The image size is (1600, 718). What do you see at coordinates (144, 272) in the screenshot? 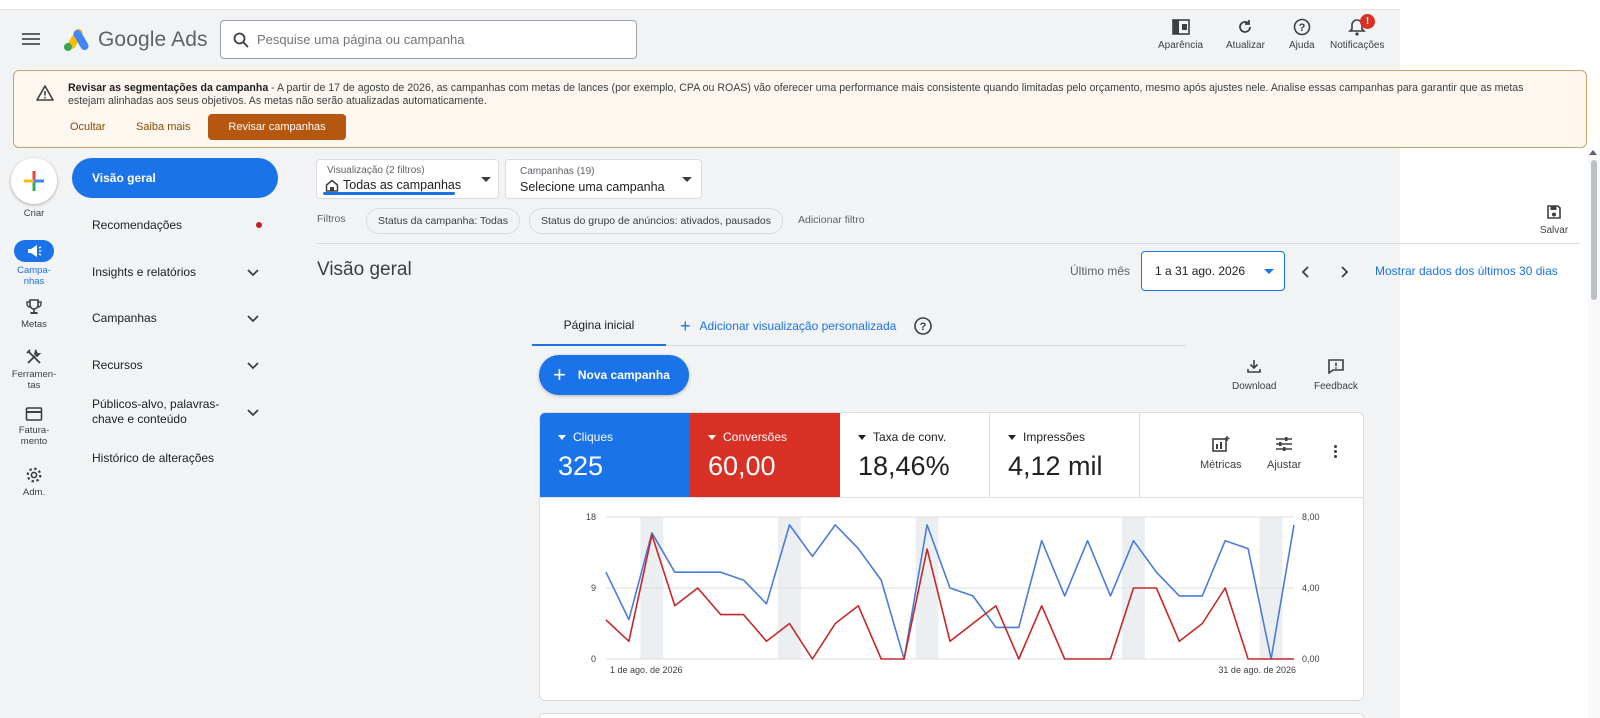
I see `nav-item-label: Insights e relatórios` at bounding box center [144, 272].